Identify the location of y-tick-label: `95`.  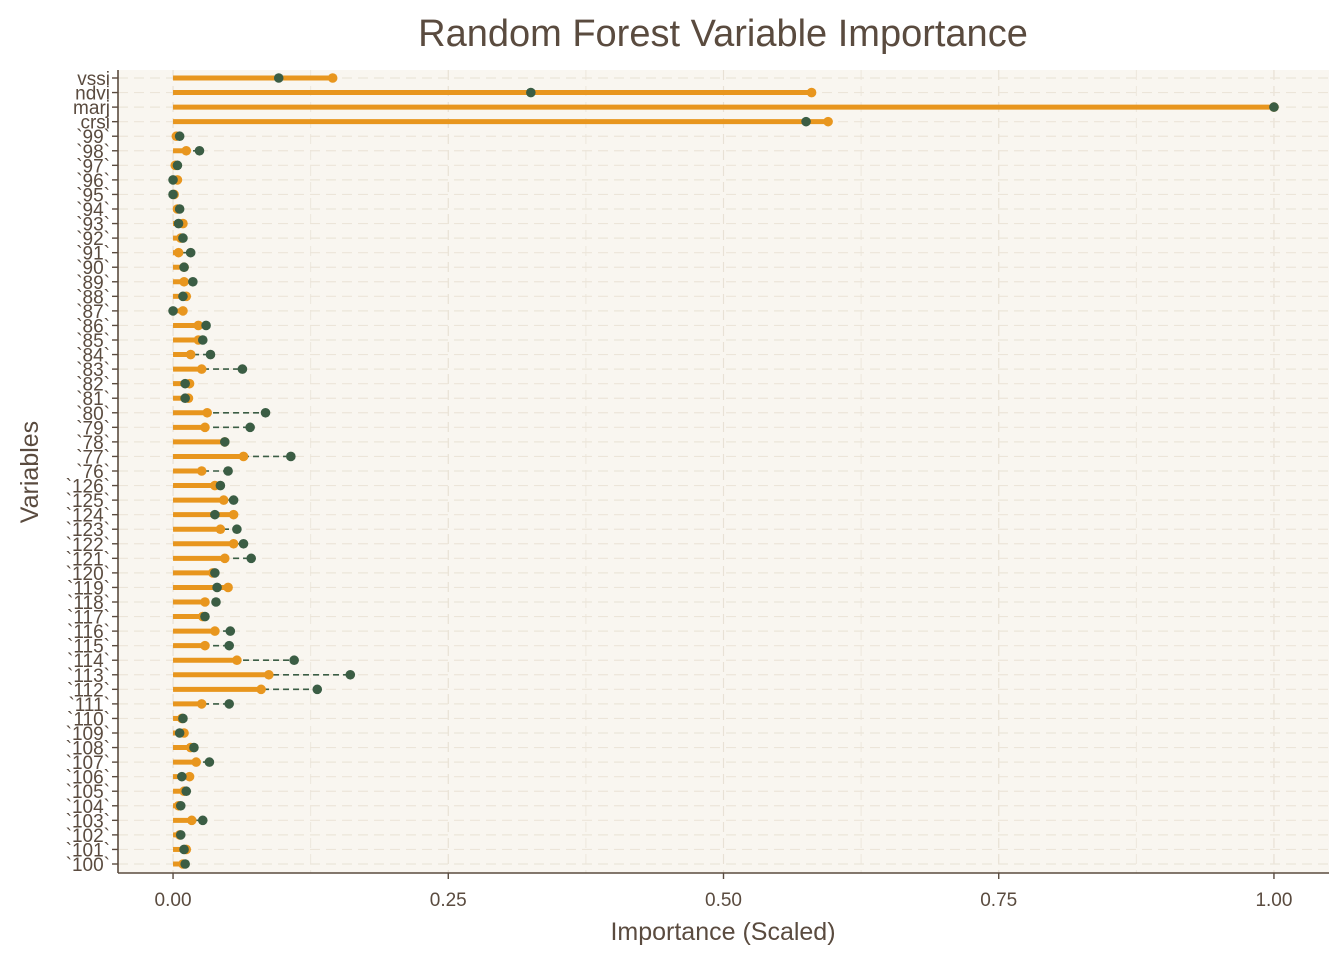
(93, 195).